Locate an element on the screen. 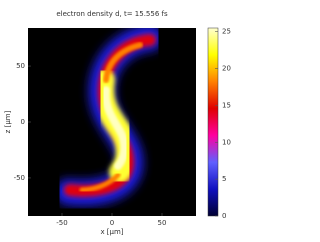  x-axis-label: x [µm] is located at coordinates (111, 232).